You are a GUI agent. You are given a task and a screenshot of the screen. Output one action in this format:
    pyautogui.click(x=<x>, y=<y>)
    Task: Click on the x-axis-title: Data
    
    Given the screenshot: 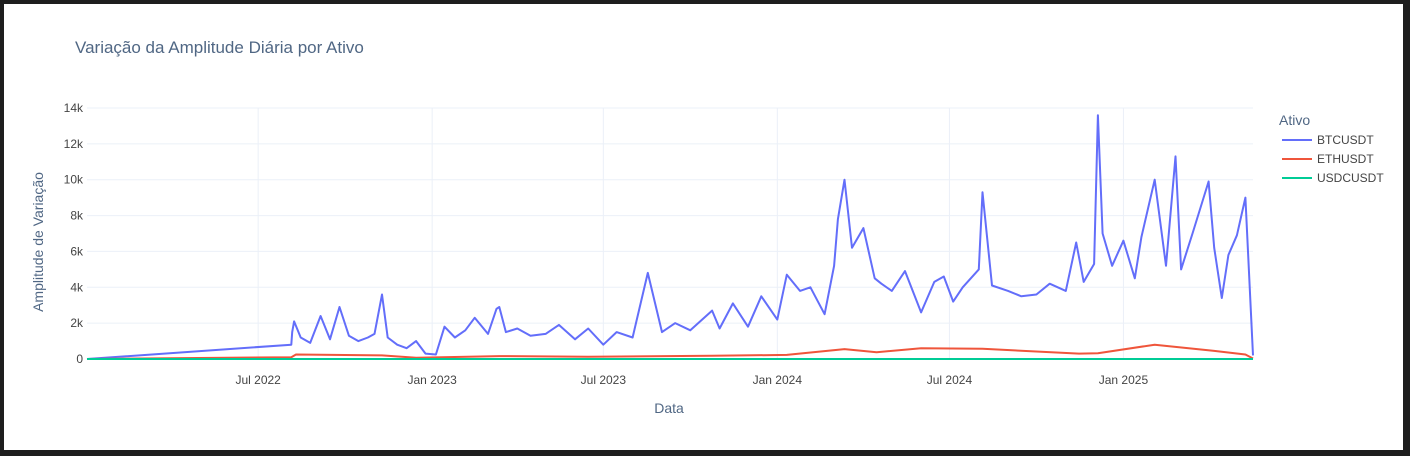 What is the action you would take?
    pyautogui.click(x=669, y=408)
    